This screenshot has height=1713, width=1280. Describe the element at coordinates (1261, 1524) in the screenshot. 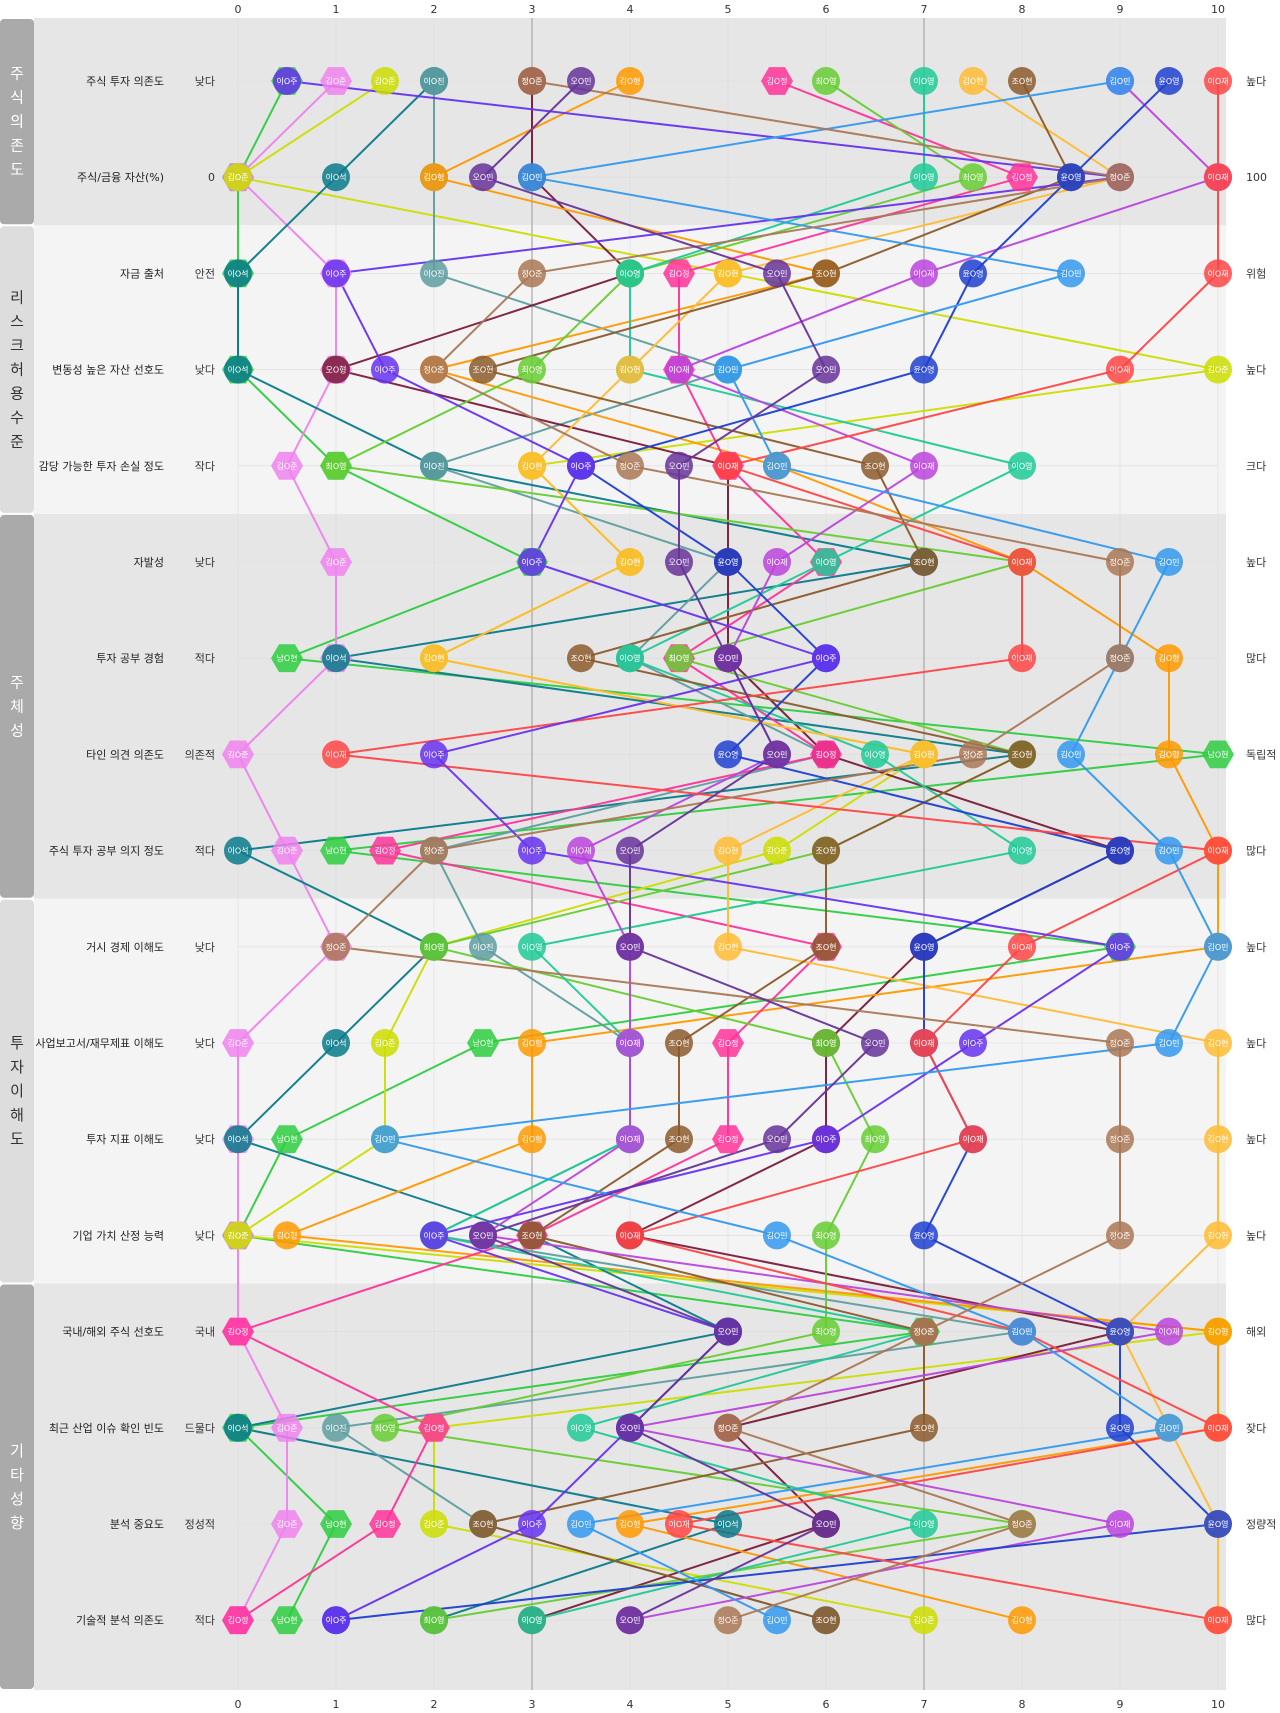

I see `row-high-label: 정량적` at that location.